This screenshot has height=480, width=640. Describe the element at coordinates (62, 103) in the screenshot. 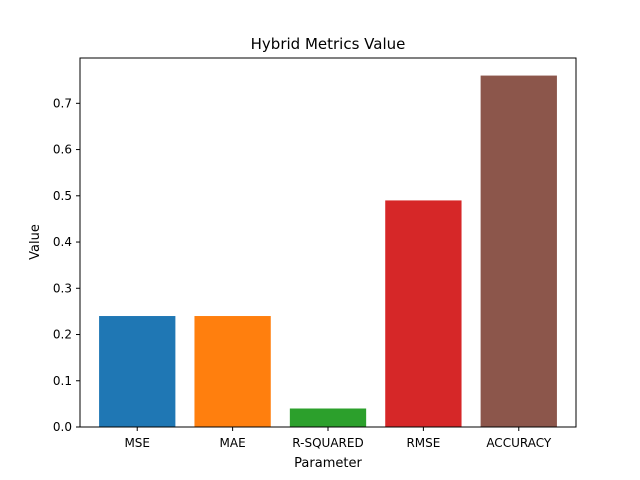

I see `y-tick-label: 0.7` at that location.